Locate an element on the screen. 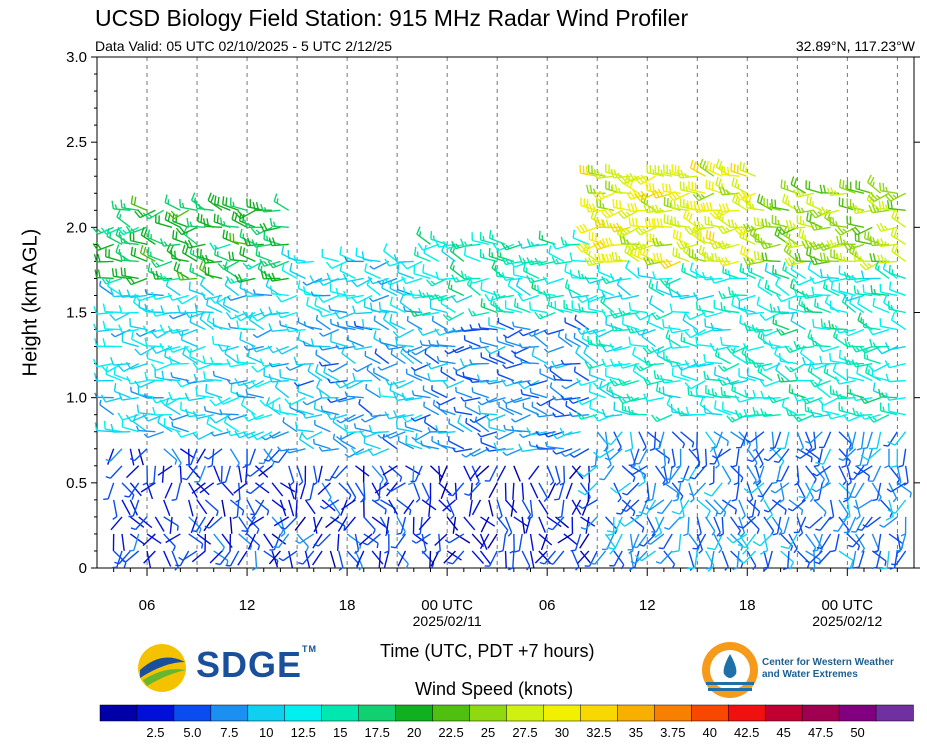  colorbar-tick-label: 3.75 is located at coordinates (672, 732).